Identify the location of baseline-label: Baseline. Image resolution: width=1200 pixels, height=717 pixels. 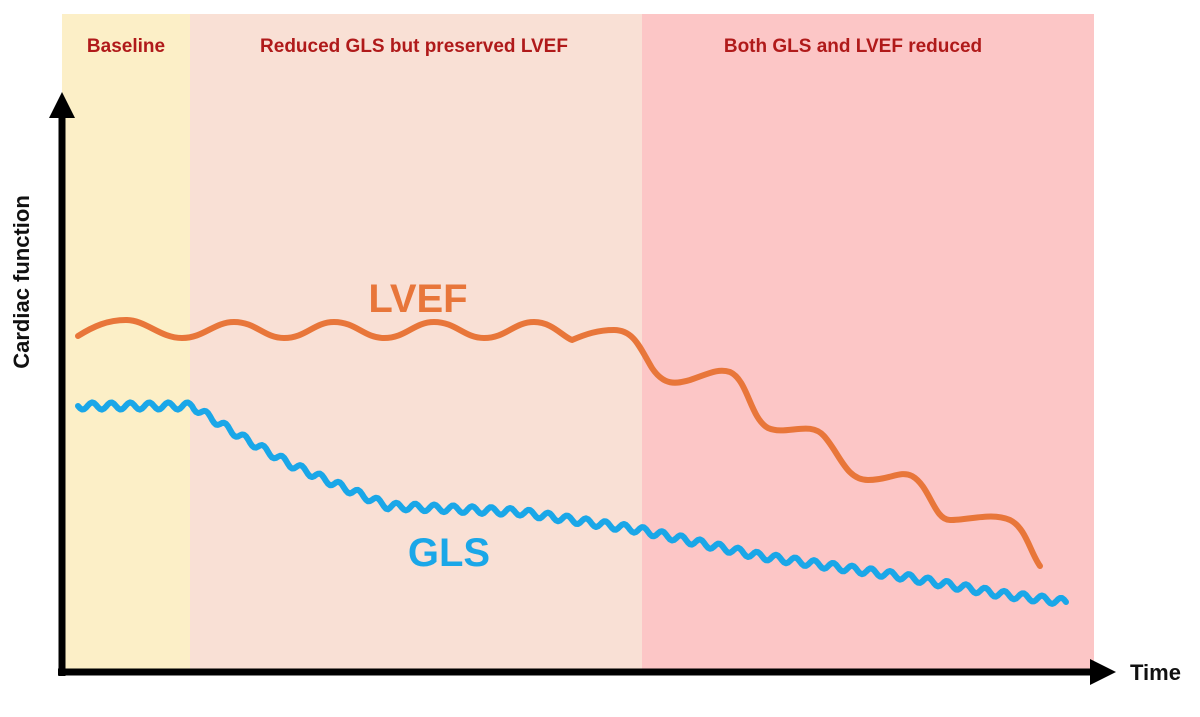
(126, 46).